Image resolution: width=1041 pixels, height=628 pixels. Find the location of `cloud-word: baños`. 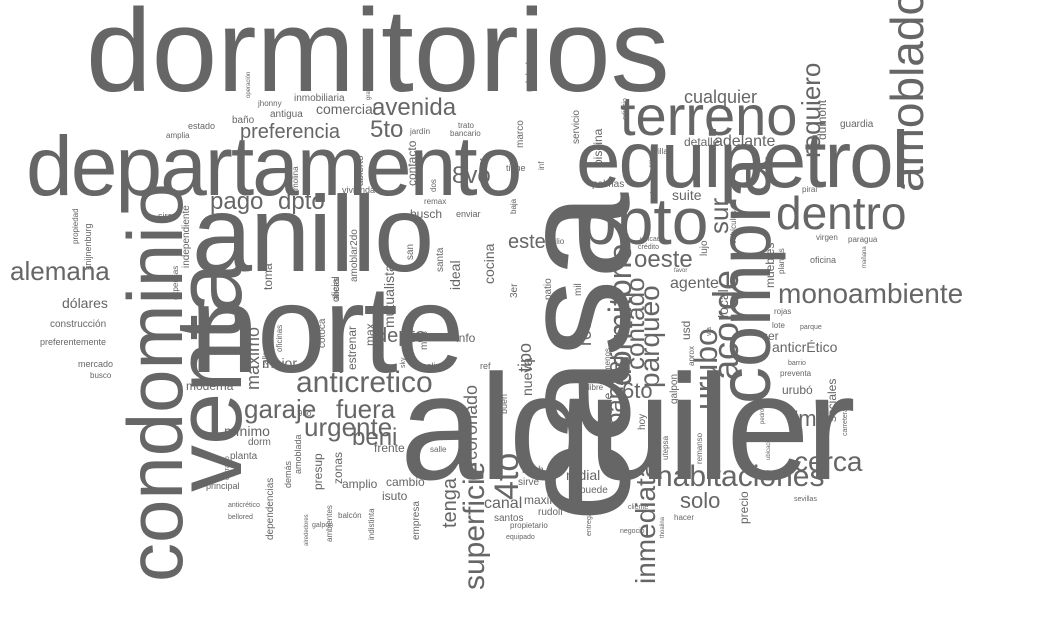

cloud-word: baños is located at coordinates (621, 419).